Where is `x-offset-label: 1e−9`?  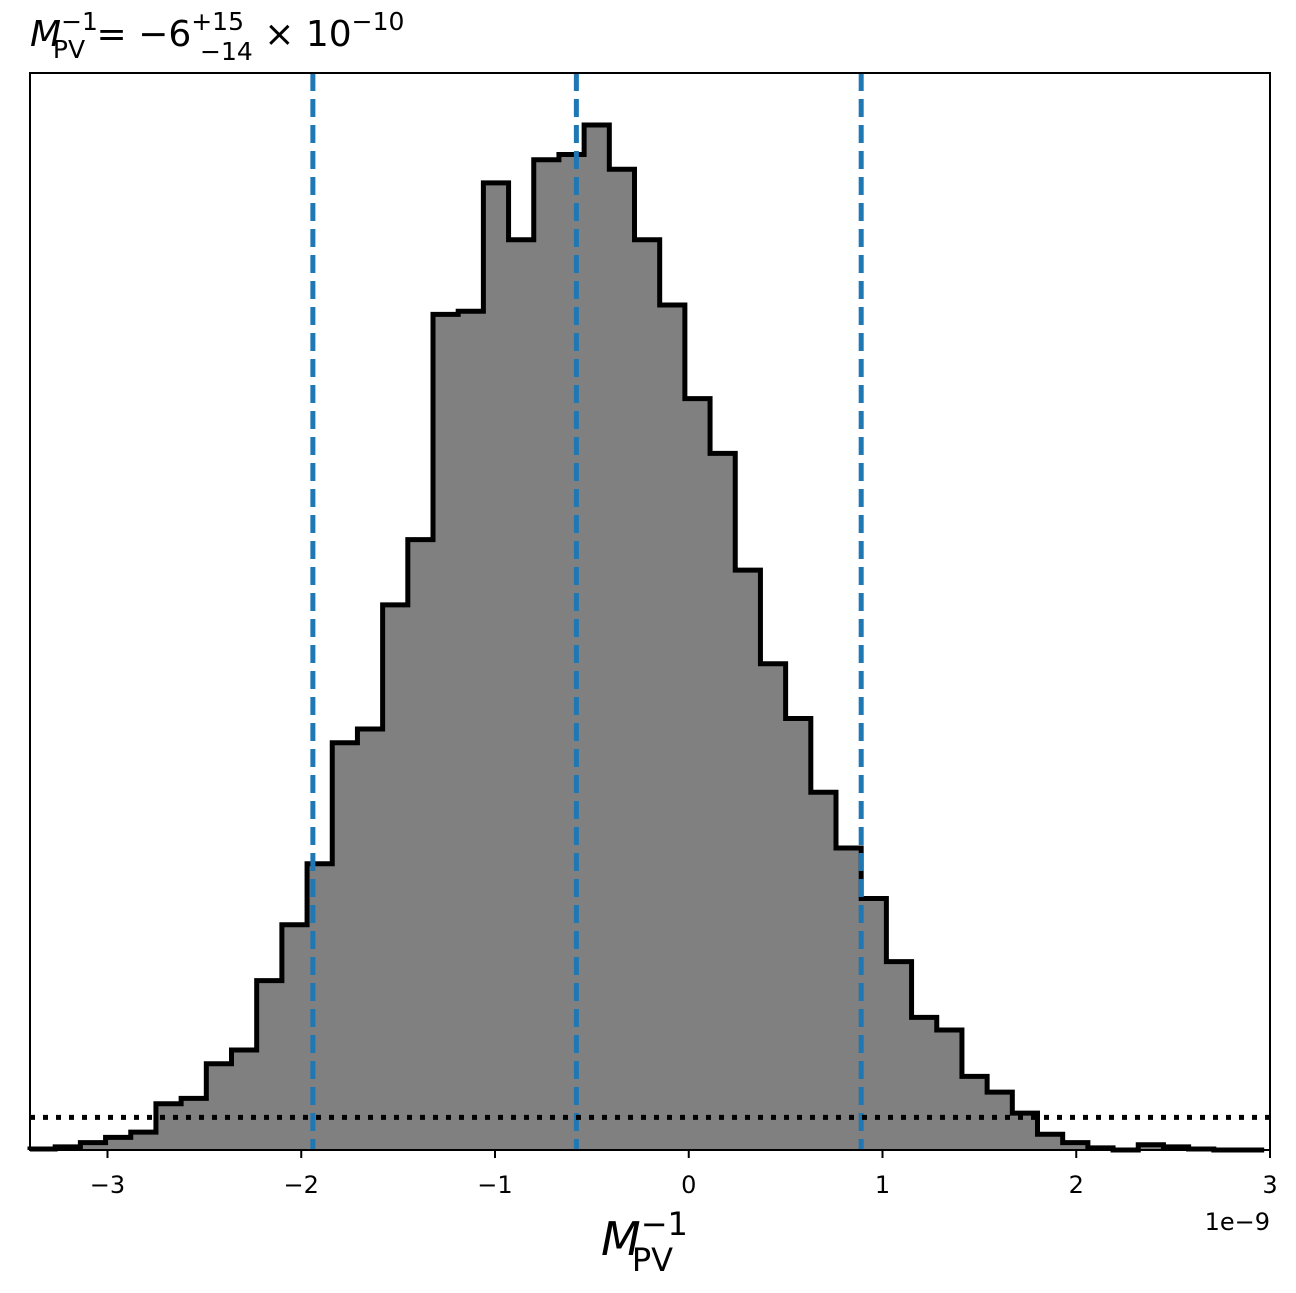 x-offset-label: 1e−9 is located at coordinates (1237, 1222).